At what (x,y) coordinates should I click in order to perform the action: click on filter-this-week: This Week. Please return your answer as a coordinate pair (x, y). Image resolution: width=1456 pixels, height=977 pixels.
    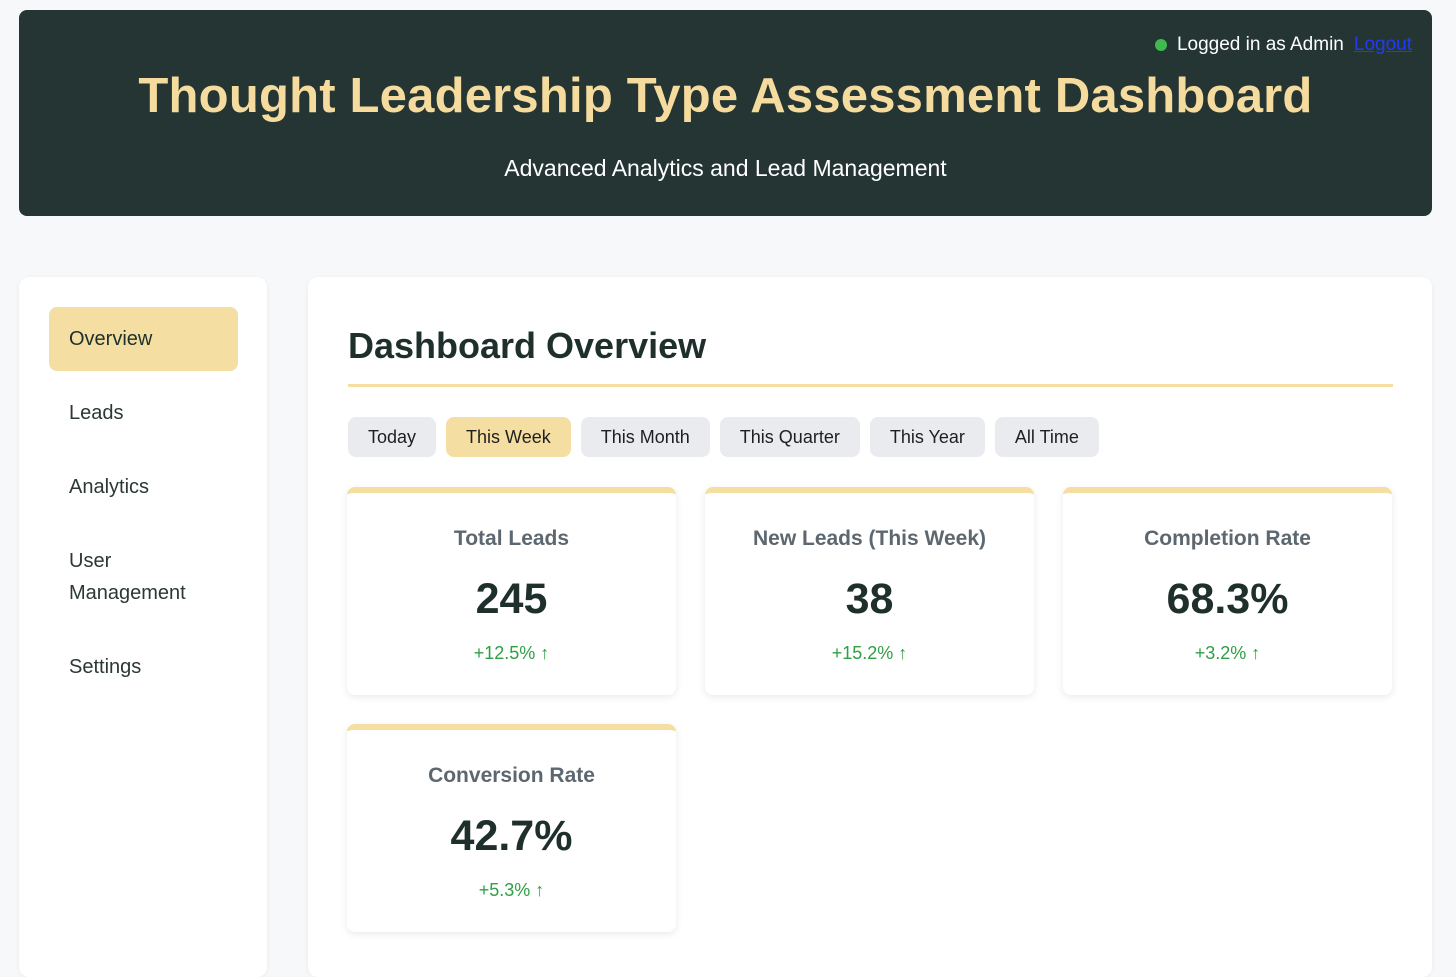
    Looking at the image, I should click on (508, 437).